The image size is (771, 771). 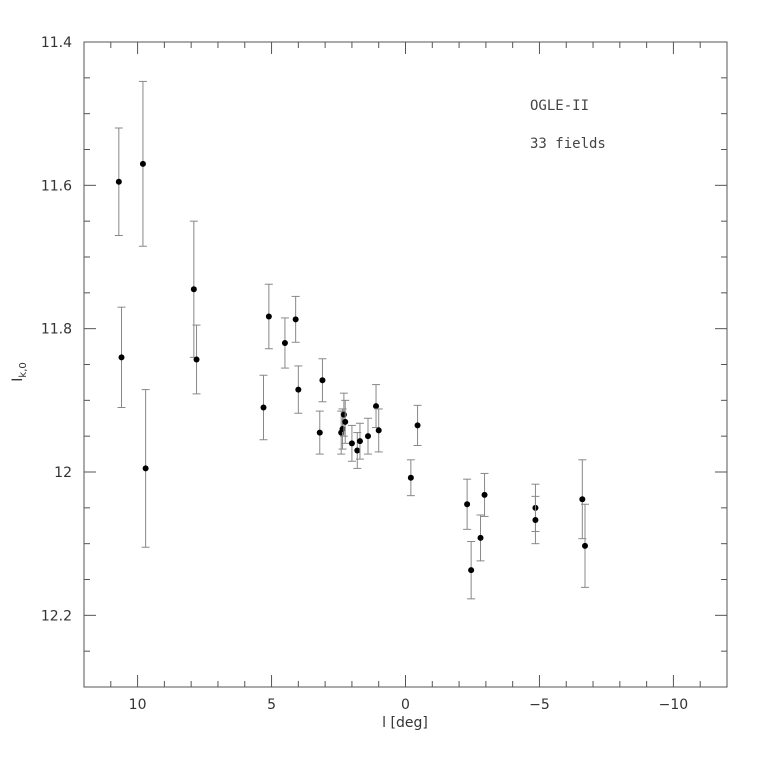 I want to click on y-tick-label: 12, so click(x=63, y=473).